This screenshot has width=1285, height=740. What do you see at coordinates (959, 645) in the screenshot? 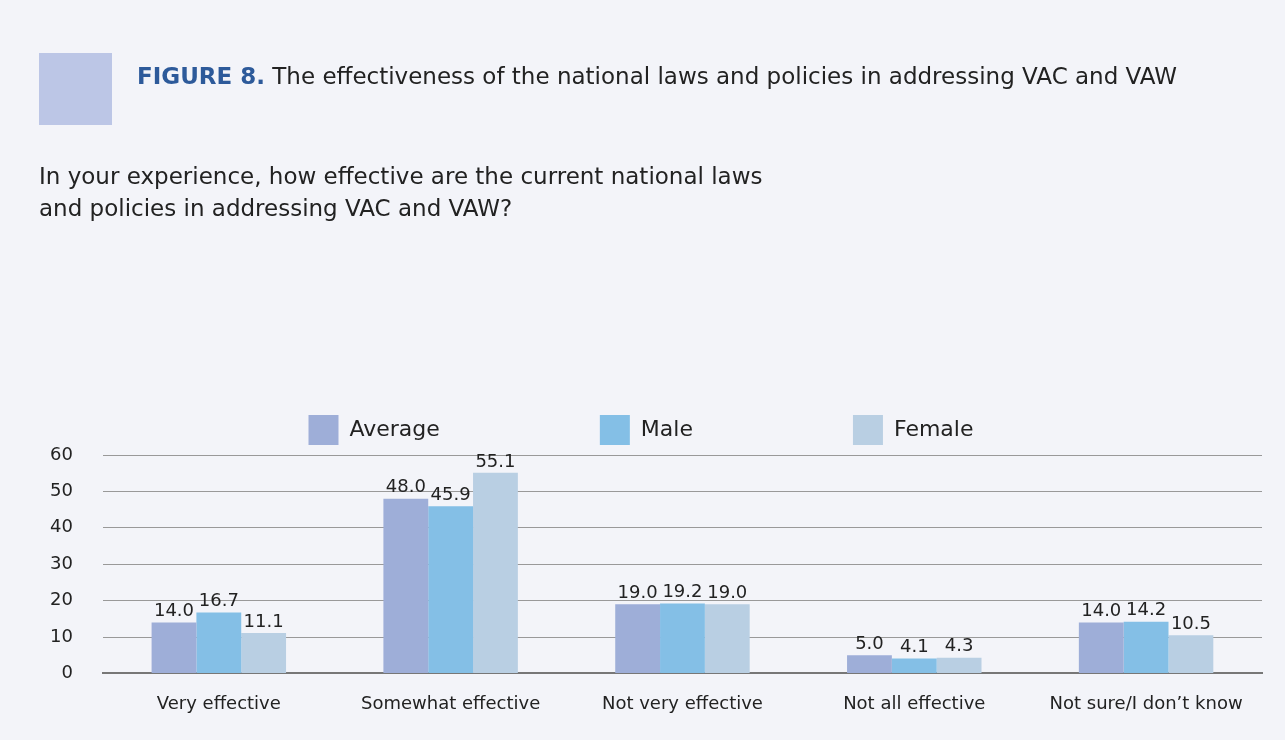
I see `data-label: 4.3` at bounding box center [959, 645].